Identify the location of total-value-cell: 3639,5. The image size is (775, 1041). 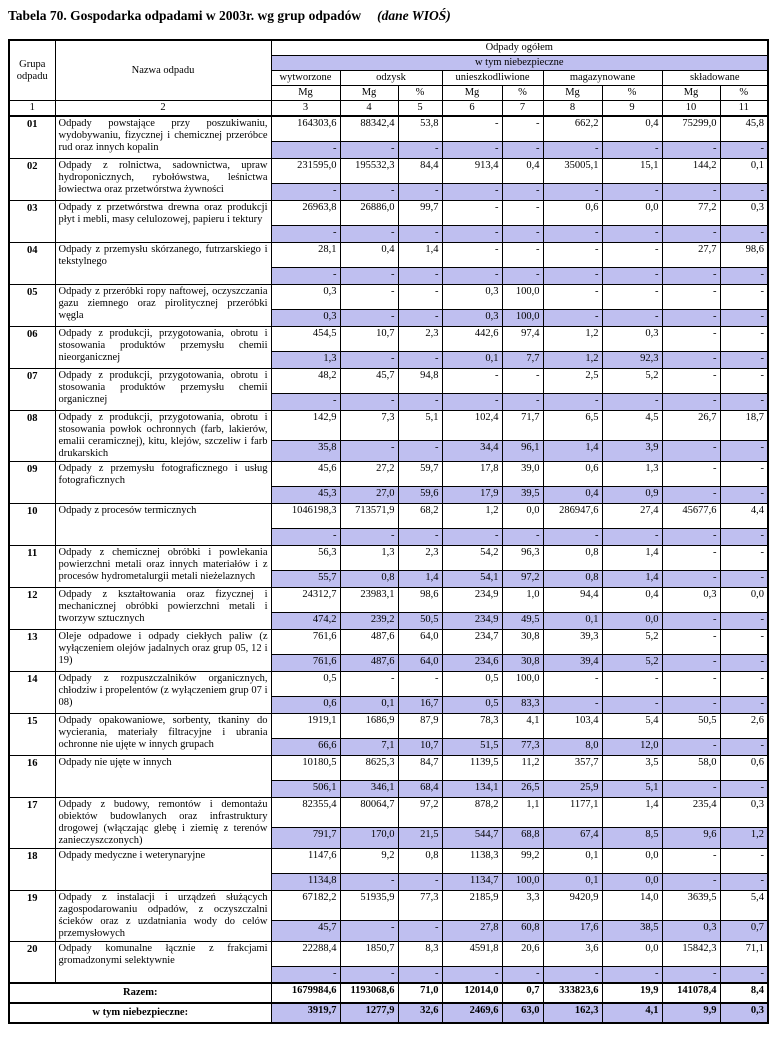
(691, 905).